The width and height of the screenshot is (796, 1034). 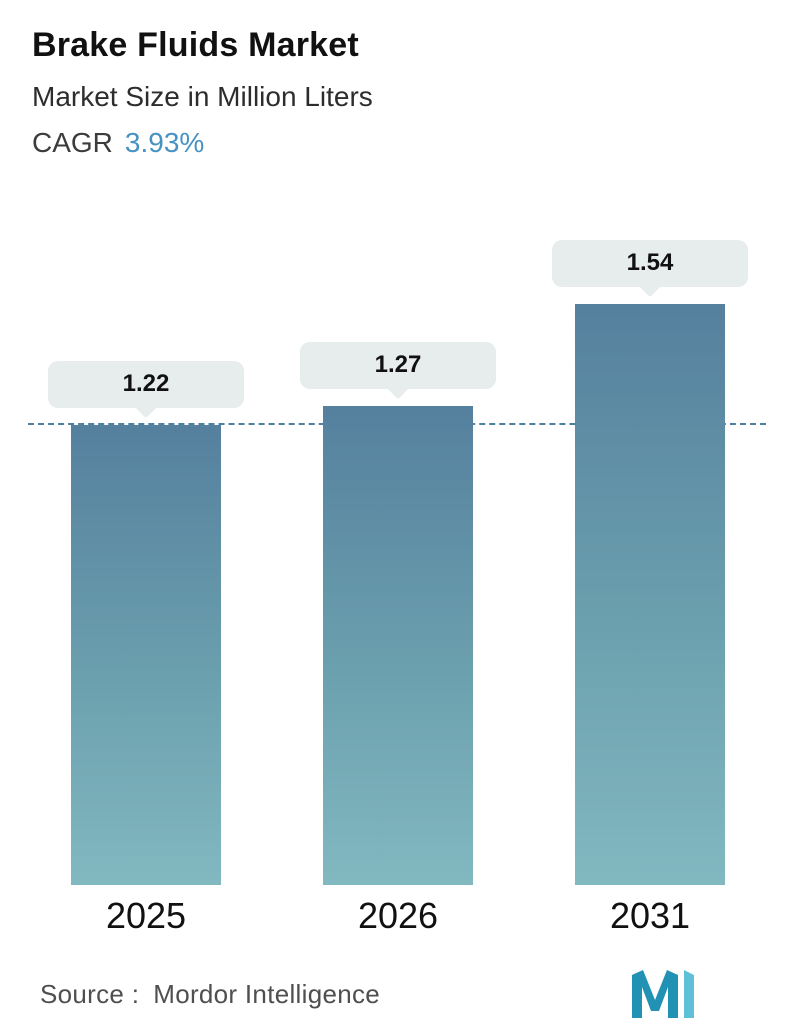 I want to click on bar-2026, so click(x=398, y=645).